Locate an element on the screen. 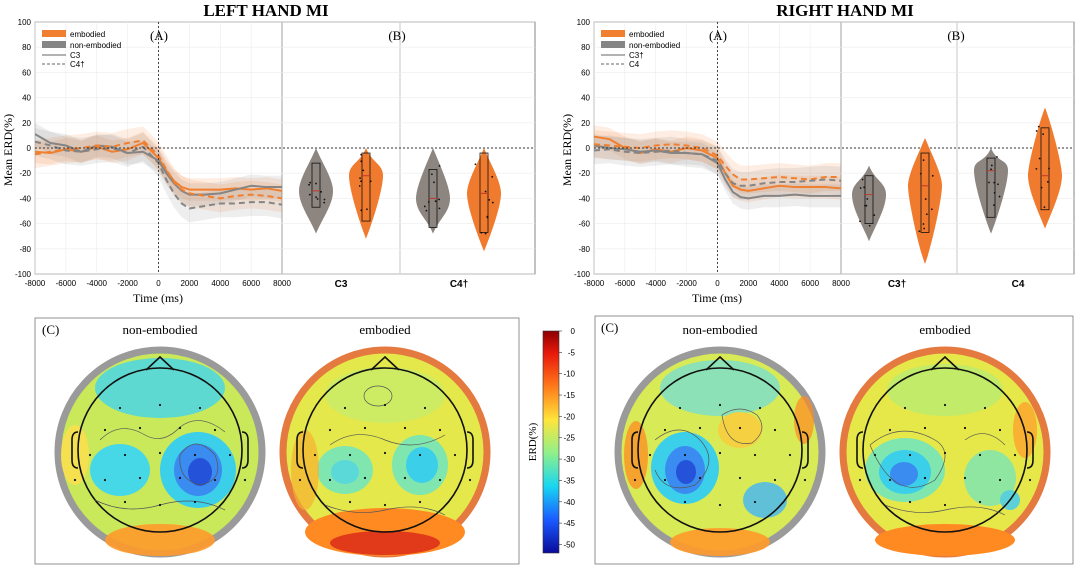  right-panel-b-label: (B) is located at coordinates (955, 35).